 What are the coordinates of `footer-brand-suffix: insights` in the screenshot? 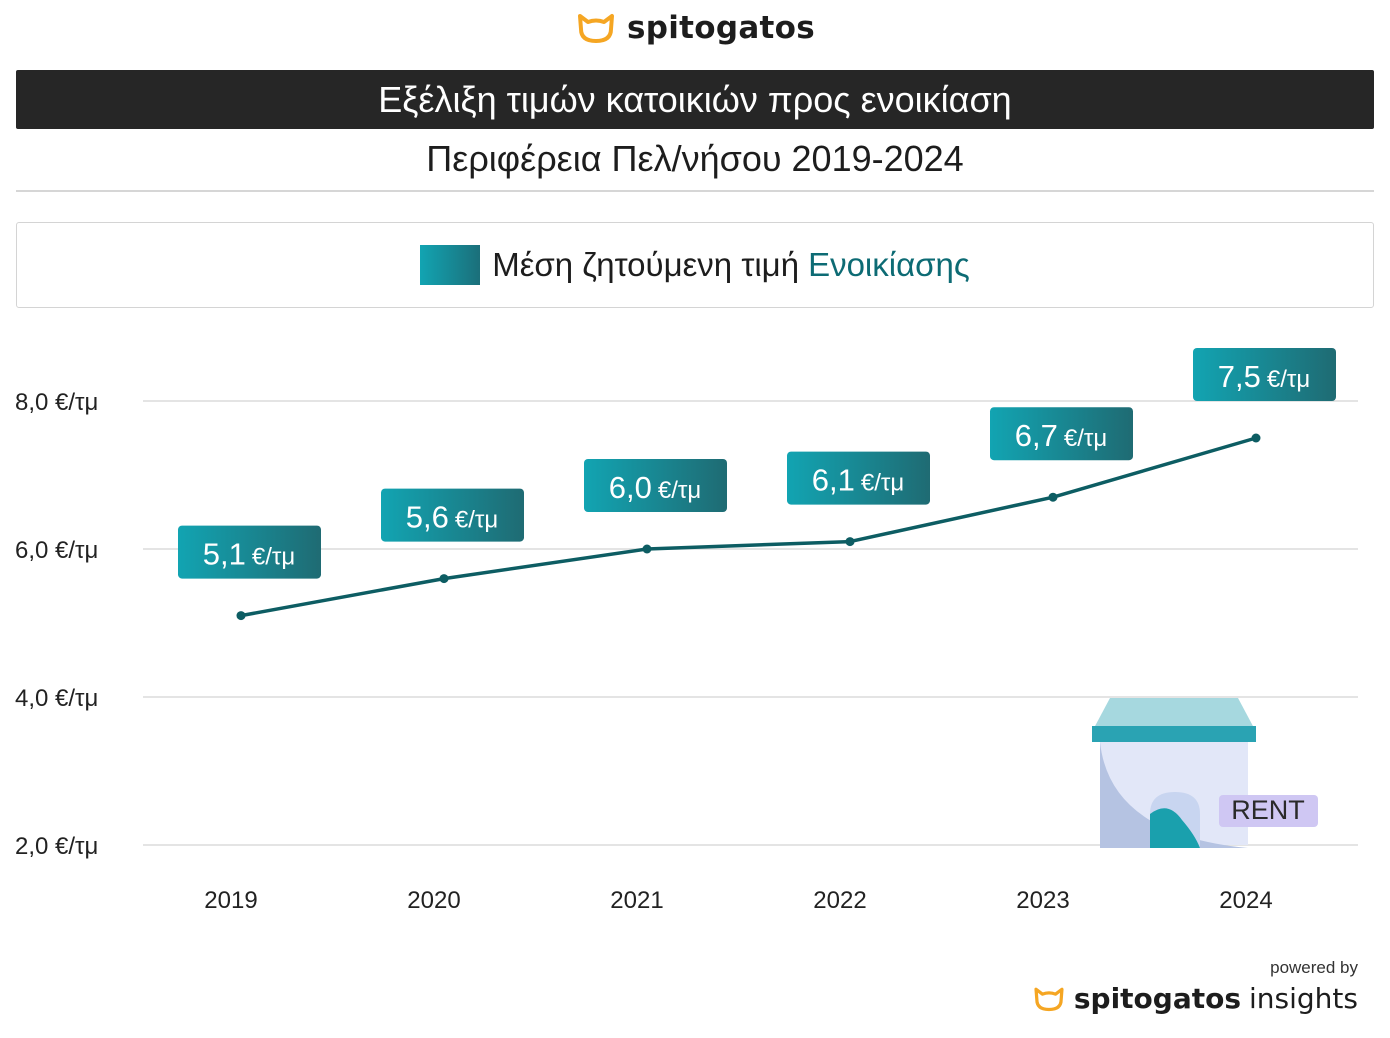 It's located at (1303, 998).